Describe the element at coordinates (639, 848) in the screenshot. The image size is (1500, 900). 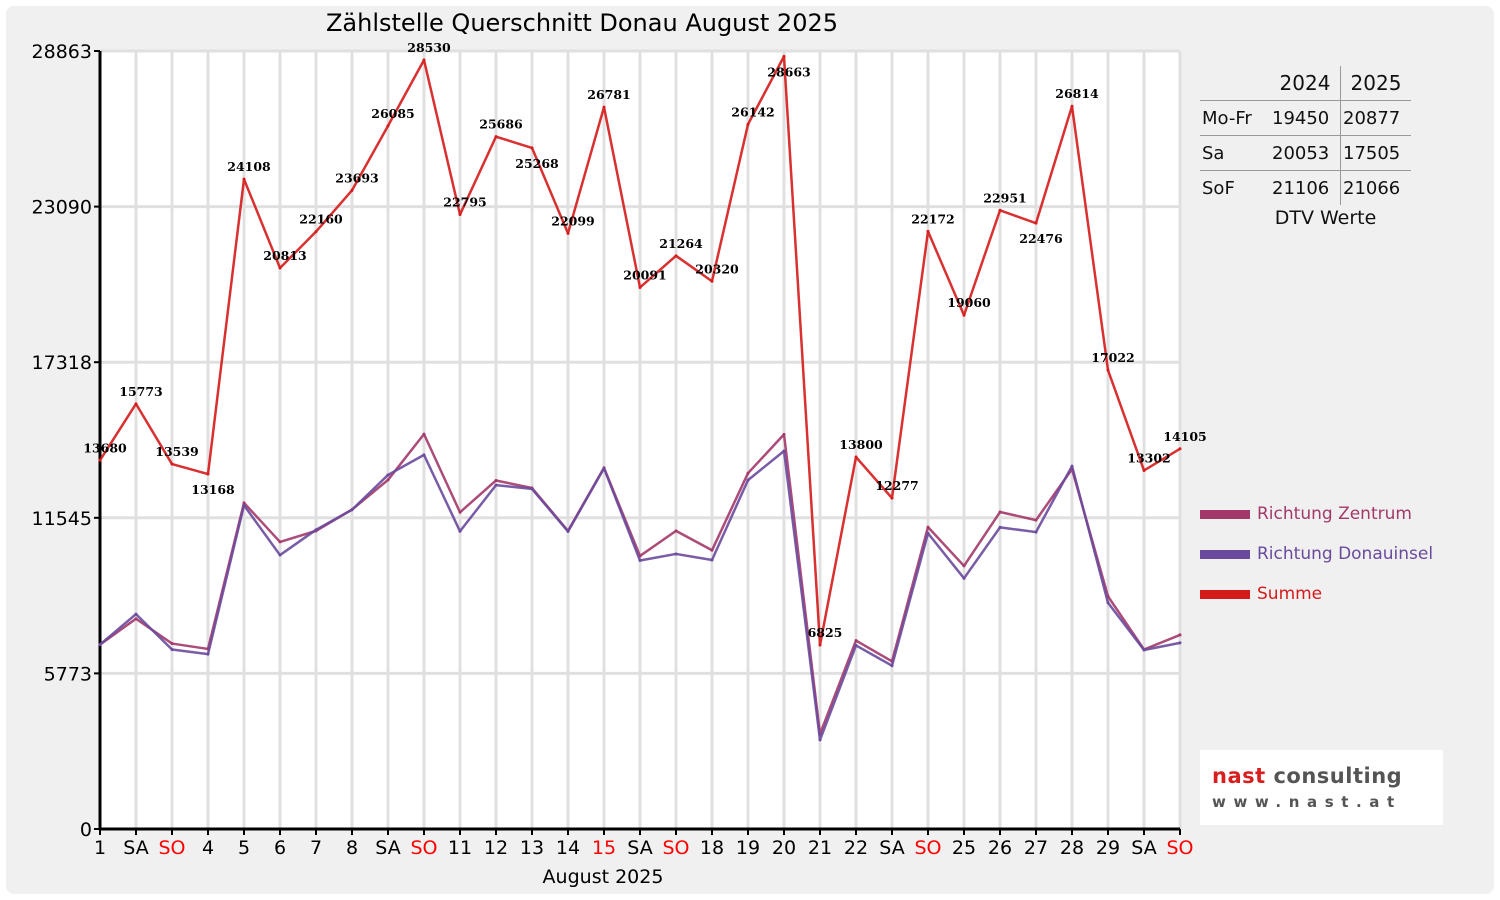
I see `x-tick-label: SA` at that location.